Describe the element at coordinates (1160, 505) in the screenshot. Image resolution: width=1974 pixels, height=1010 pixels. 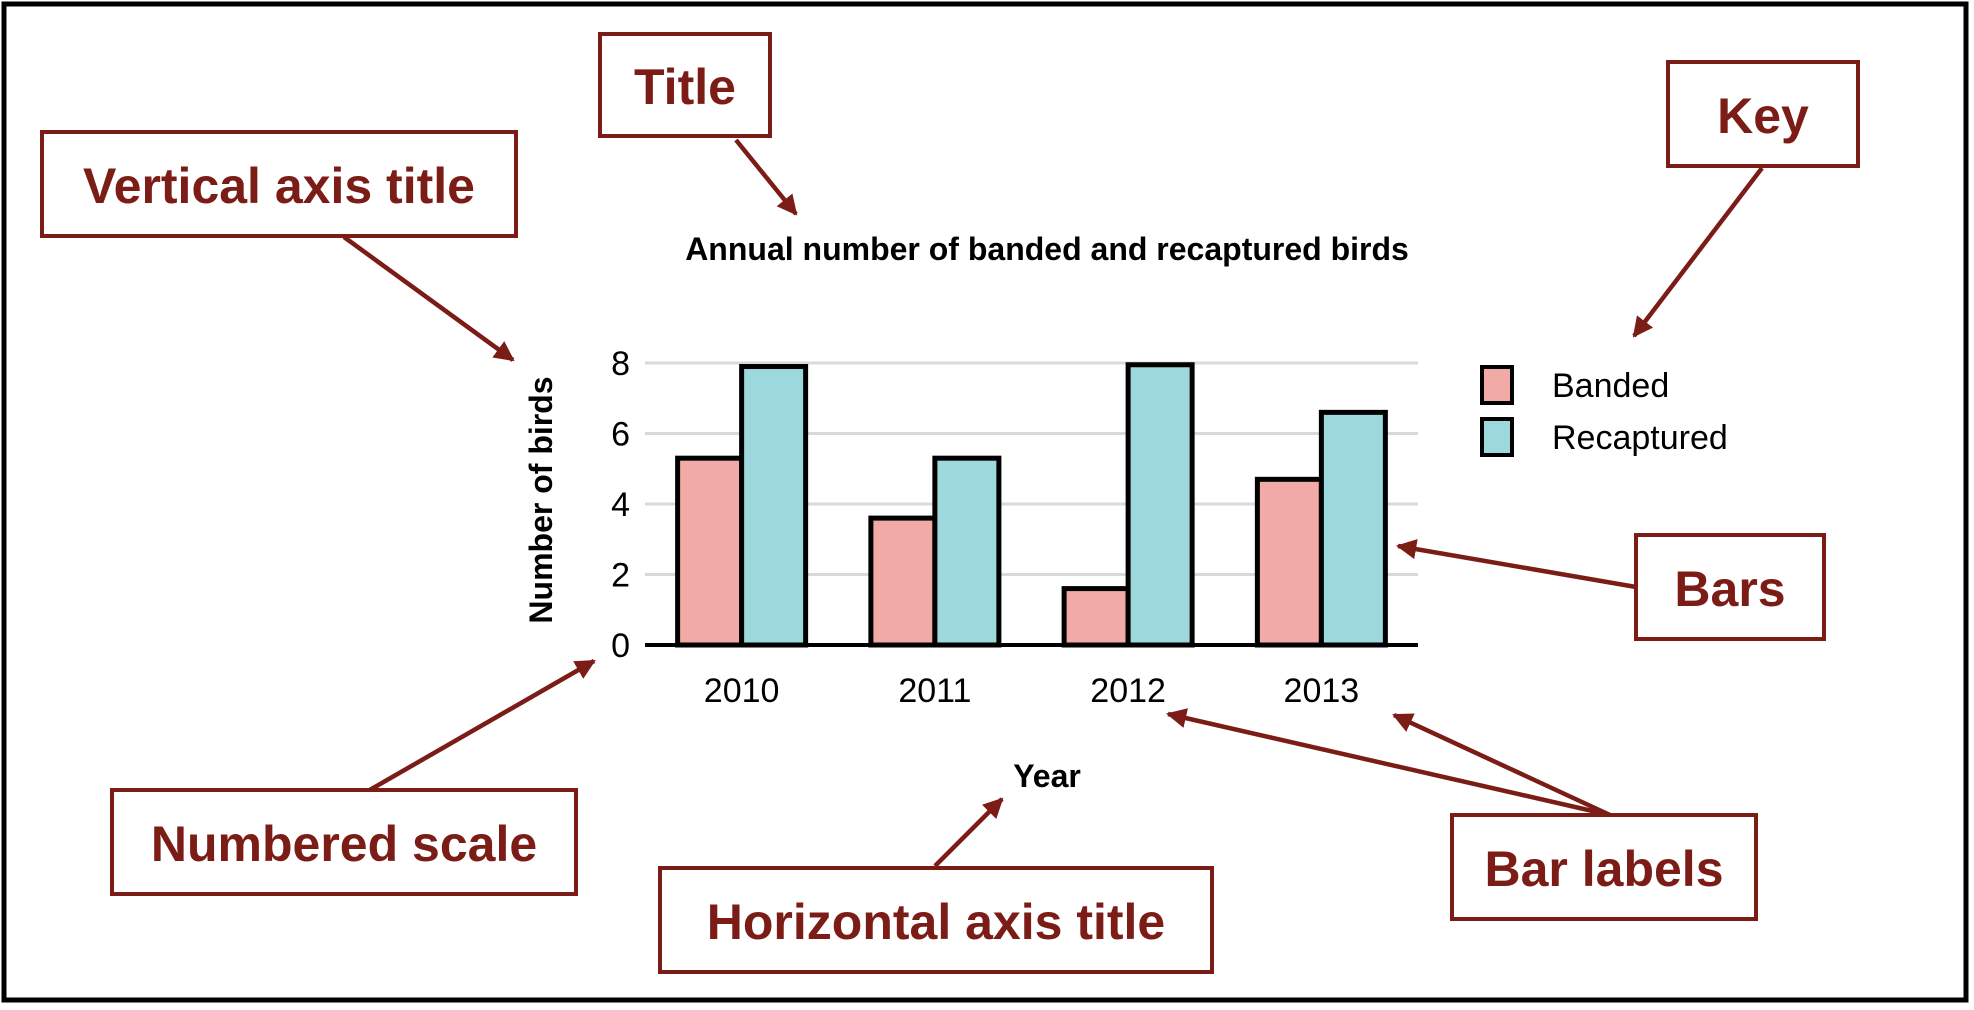
I see `bar-recaptured-2012` at that location.